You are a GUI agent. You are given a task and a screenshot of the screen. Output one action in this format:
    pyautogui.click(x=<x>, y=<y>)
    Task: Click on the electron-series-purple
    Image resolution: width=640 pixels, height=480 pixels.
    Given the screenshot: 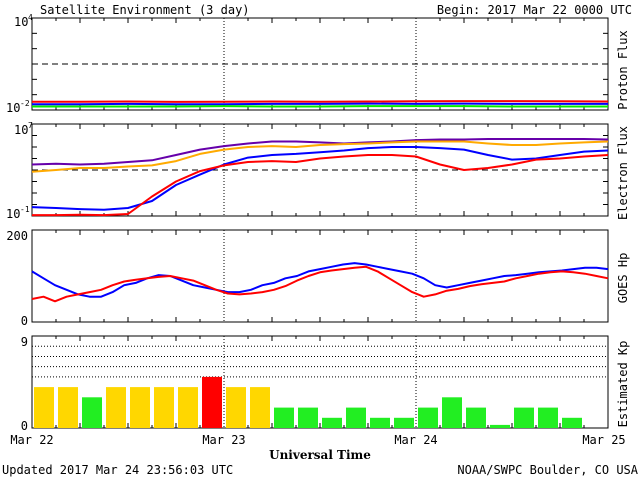 What is the action you would take?
    pyautogui.click(x=320, y=152)
    